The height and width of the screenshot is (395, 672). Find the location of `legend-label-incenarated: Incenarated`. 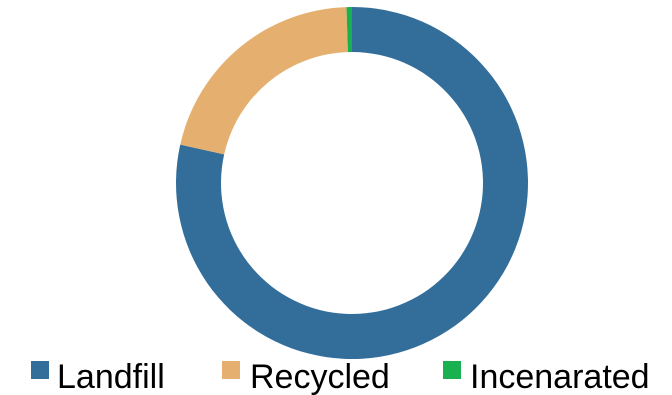

legend-label-incenarated: Incenarated is located at coordinates (560, 376).